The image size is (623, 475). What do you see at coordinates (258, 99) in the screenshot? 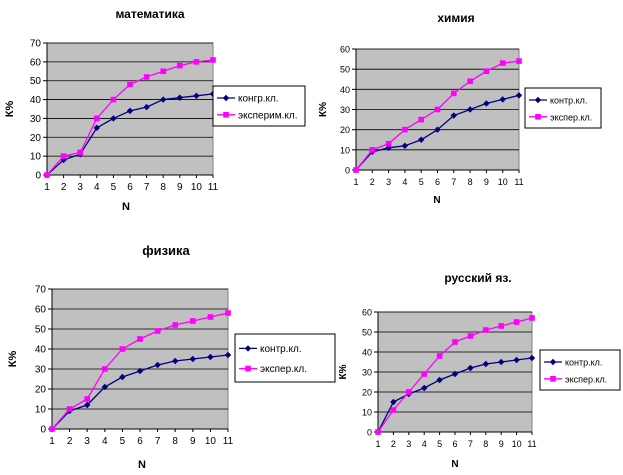
I see `legend-label: конгр.кл.` at bounding box center [258, 99].